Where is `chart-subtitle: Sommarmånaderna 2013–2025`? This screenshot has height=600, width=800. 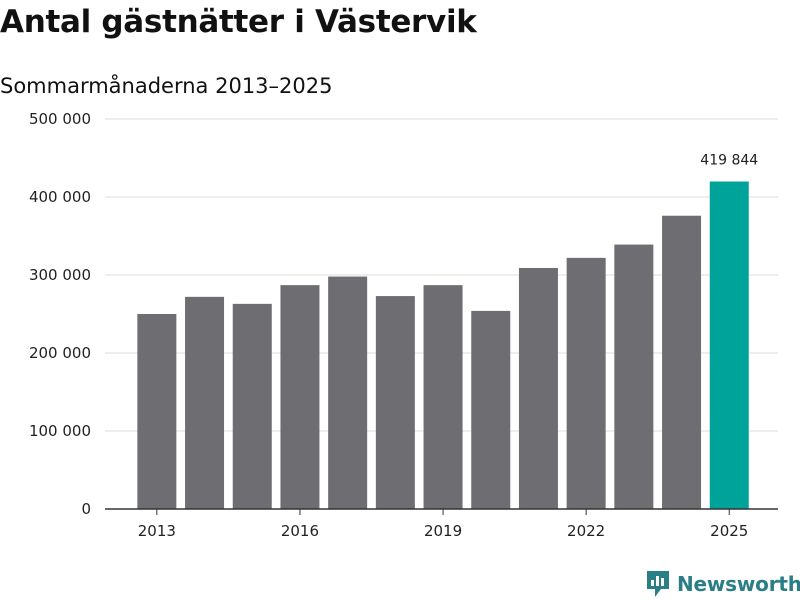
chart-subtitle: Sommarmånaderna 2013–2025 is located at coordinates (166, 86).